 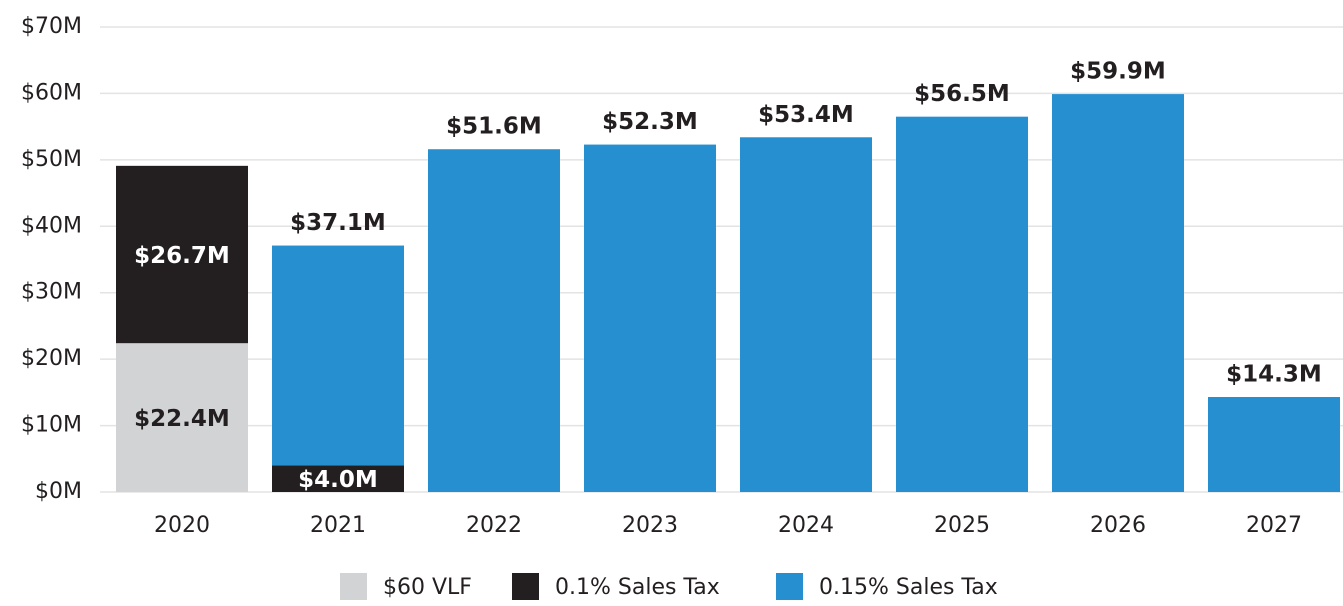 What do you see at coordinates (650, 122) in the screenshot?
I see `total-label: $52.3M` at bounding box center [650, 122].